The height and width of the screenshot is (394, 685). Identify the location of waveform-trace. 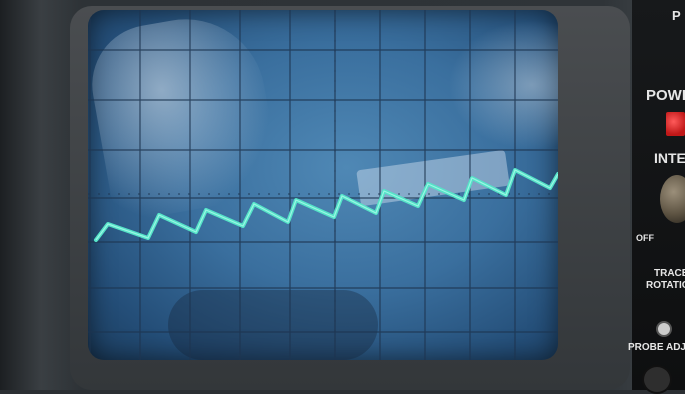
(326, 205).